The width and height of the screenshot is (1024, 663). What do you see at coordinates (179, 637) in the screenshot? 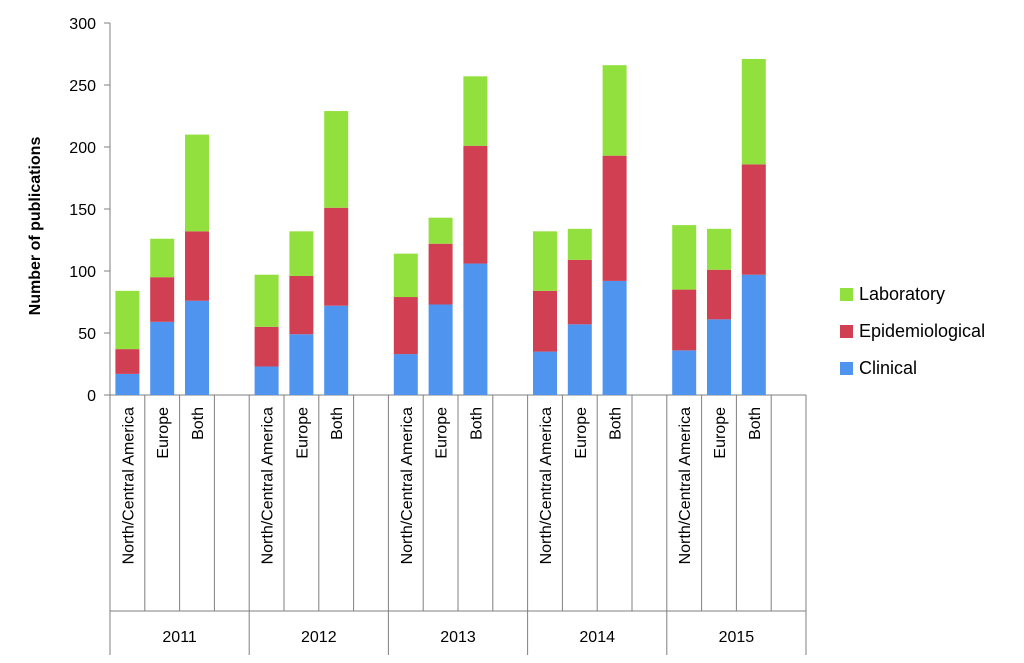
I see `group-label: 2011` at bounding box center [179, 637].